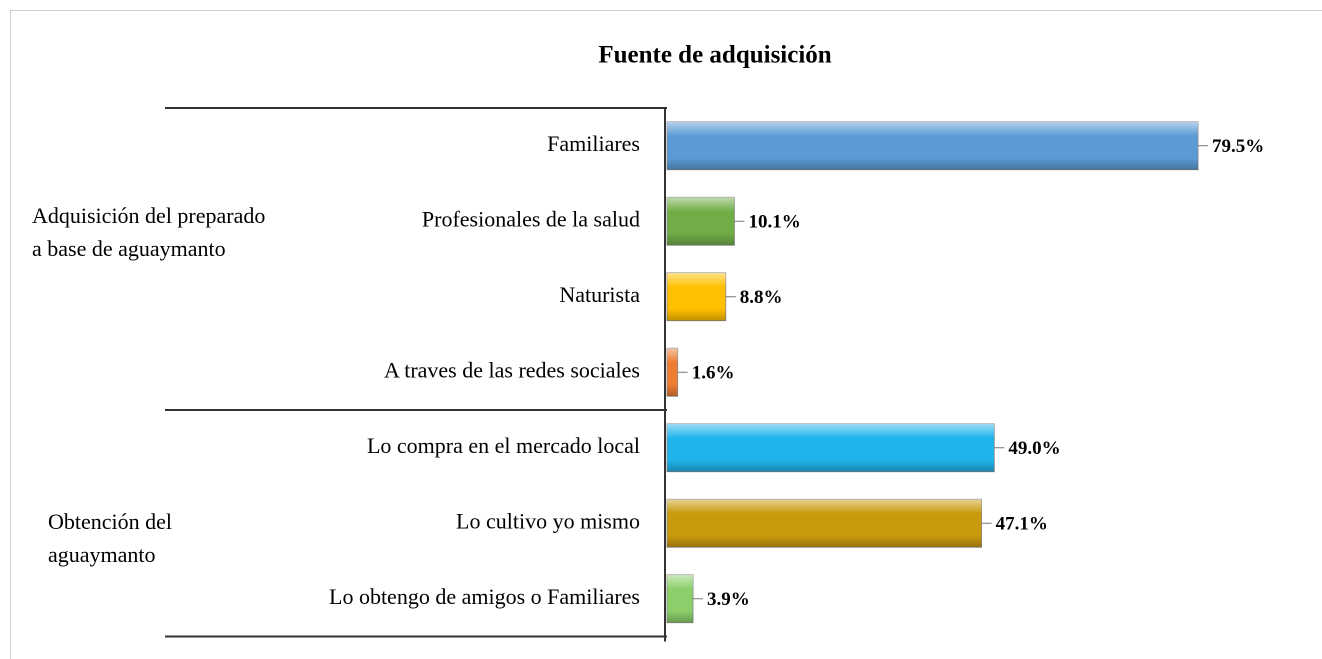 The height and width of the screenshot is (659, 1322). What do you see at coordinates (1022, 524) in the screenshot?
I see `value-label: 47.1%` at bounding box center [1022, 524].